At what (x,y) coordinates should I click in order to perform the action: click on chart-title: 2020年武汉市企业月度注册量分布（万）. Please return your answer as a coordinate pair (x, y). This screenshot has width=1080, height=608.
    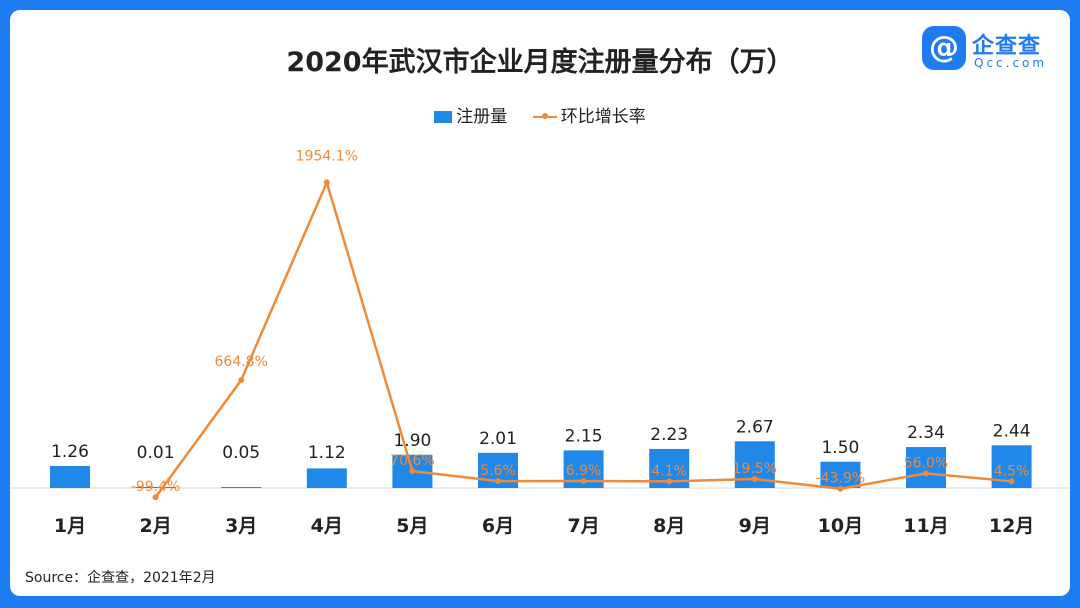
    Looking at the image, I should click on (540, 62).